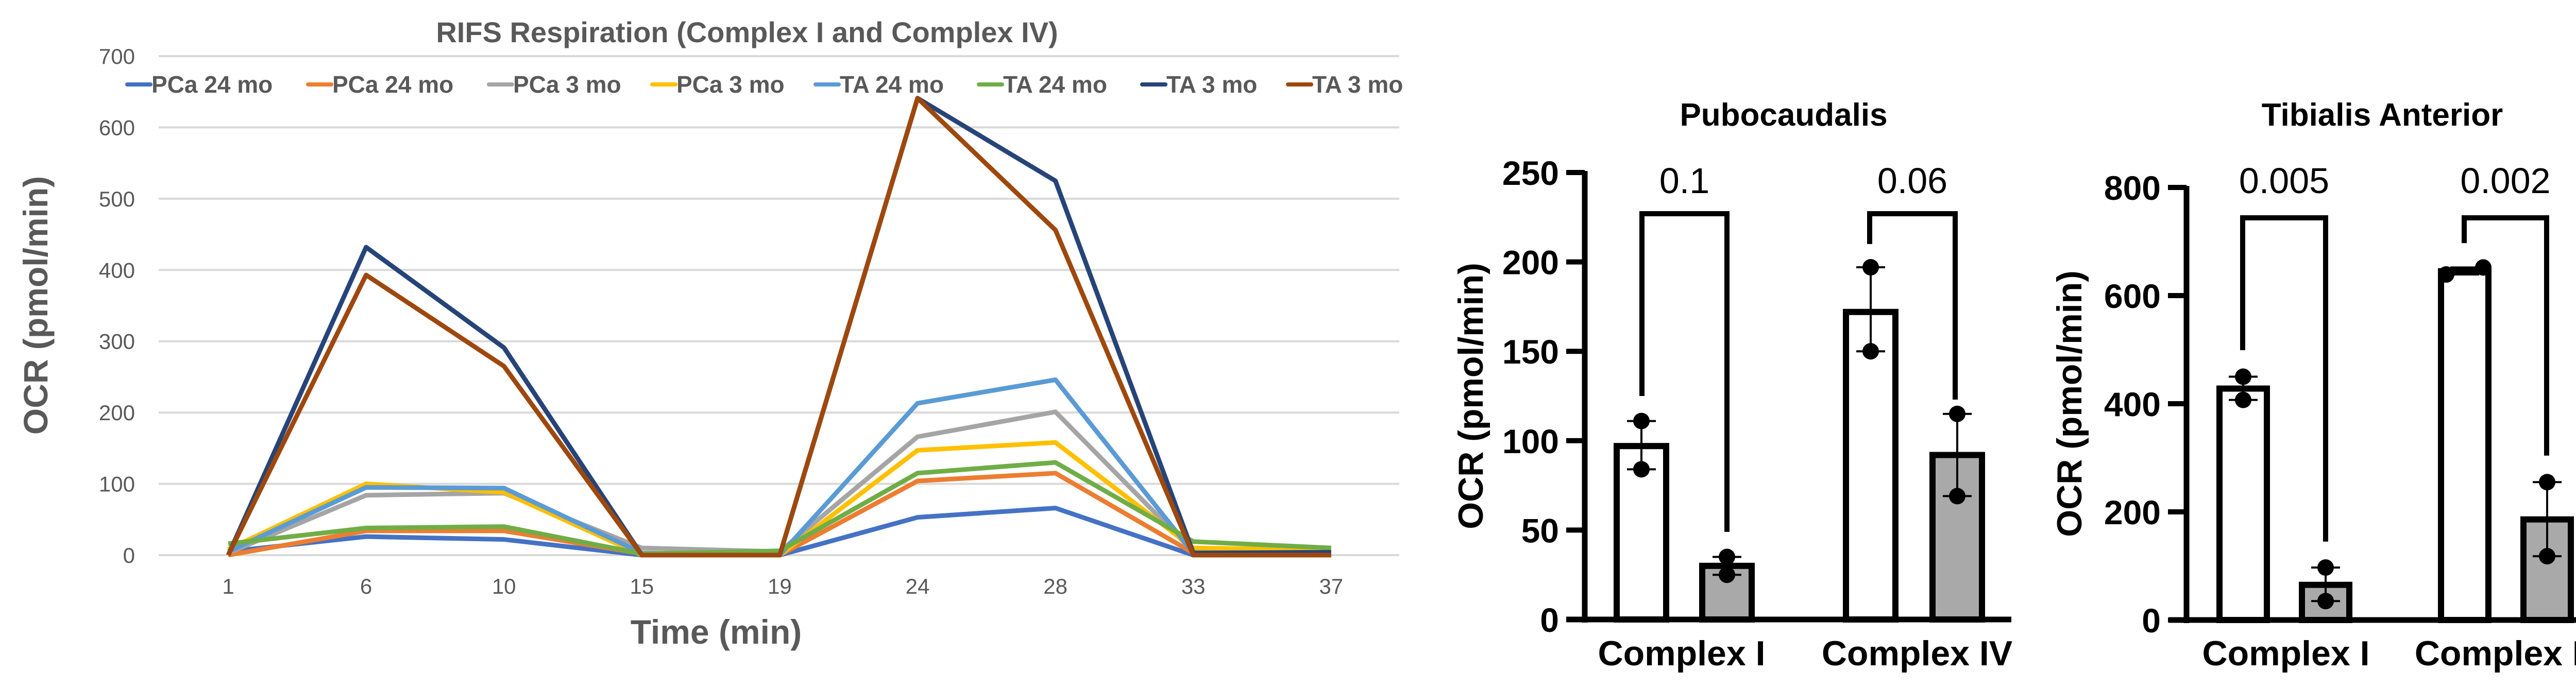  What do you see at coordinates (1331, 586) in the screenshot?
I see `x-tick-label: 37` at bounding box center [1331, 586].